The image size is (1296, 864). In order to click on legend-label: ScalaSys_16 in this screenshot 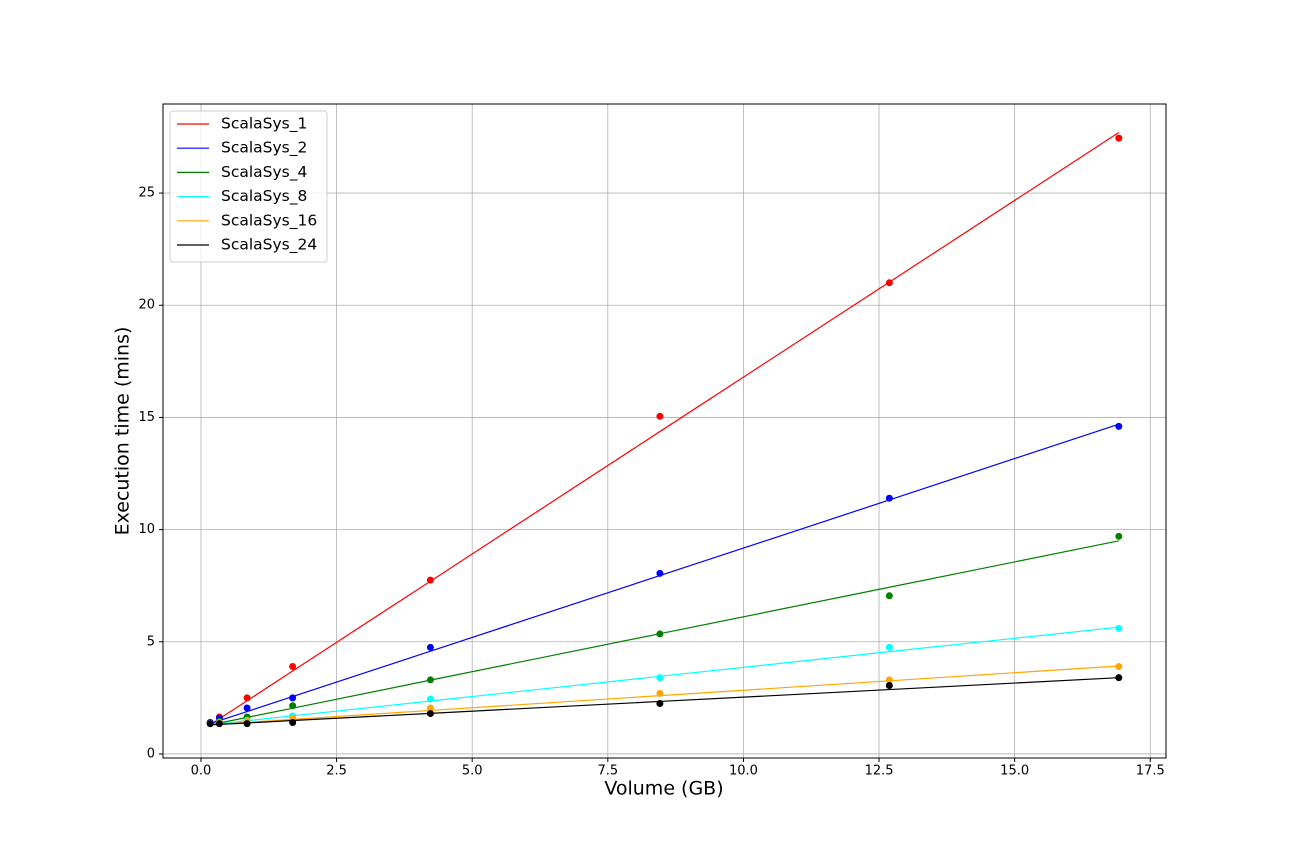, I will do `click(269, 220)`.